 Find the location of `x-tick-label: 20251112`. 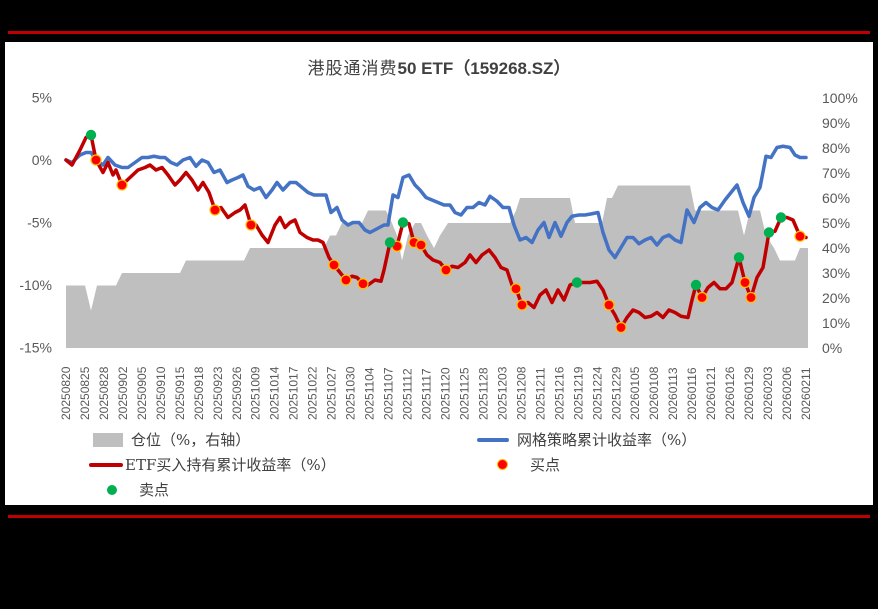

x-tick-label: 20251112 is located at coordinates (408, 394).